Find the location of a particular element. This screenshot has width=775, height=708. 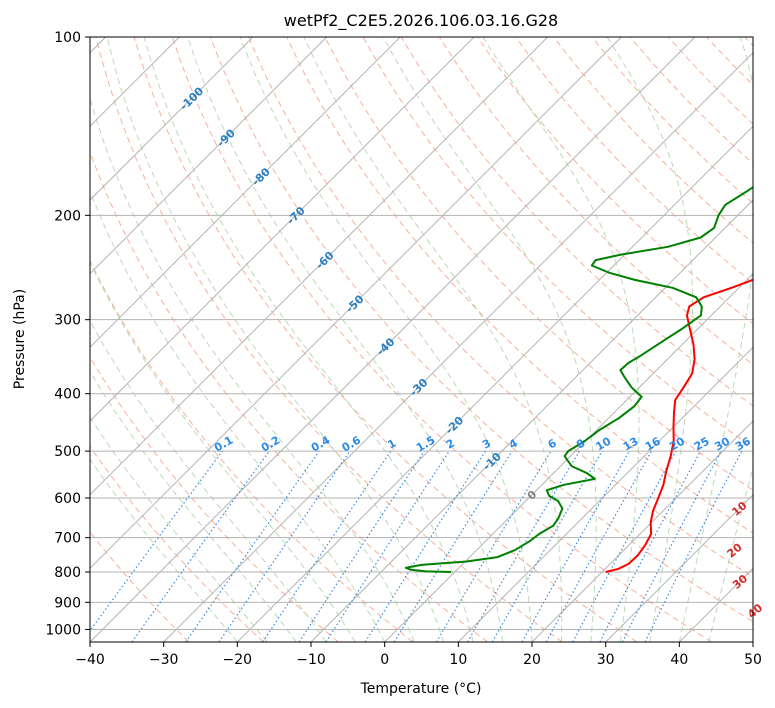

x-tick-label: −10 is located at coordinates (311, 660).